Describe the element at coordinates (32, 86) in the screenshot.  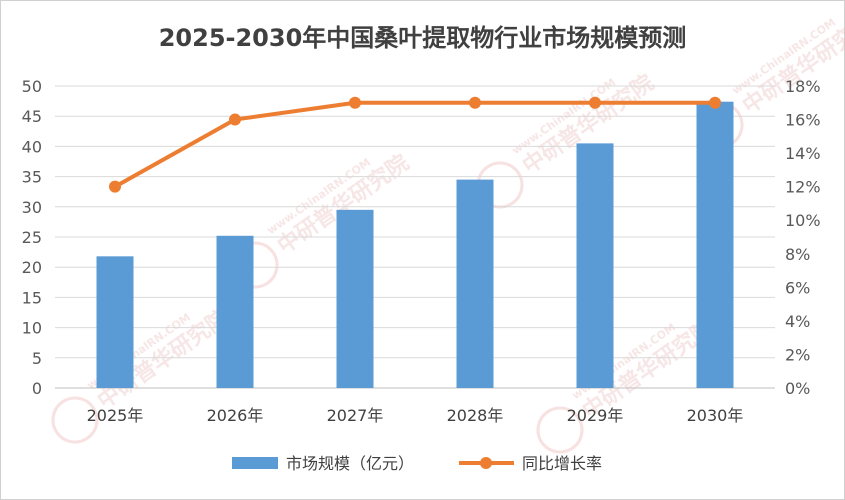
I see `y-left-tick-label: 50` at that location.